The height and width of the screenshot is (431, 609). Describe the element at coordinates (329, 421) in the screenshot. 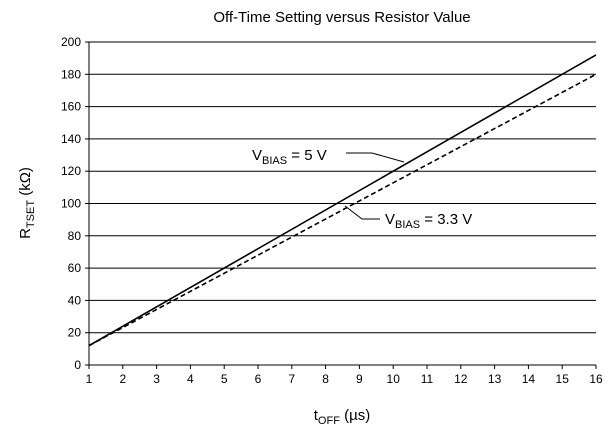

I see `x-label-sub: OFF` at that location.